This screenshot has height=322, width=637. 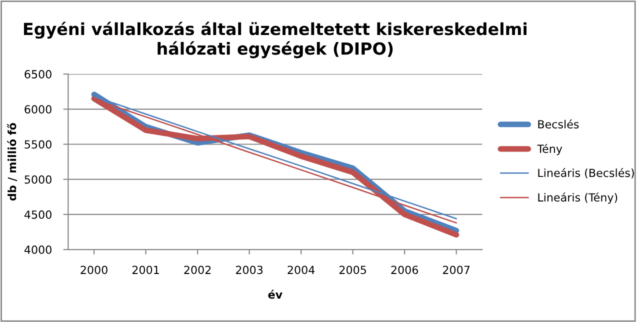 What do you see at coordinates (197, 270) in the screenshot?
I see `x-tick-label: 2002` at bounding box center [197, 270].